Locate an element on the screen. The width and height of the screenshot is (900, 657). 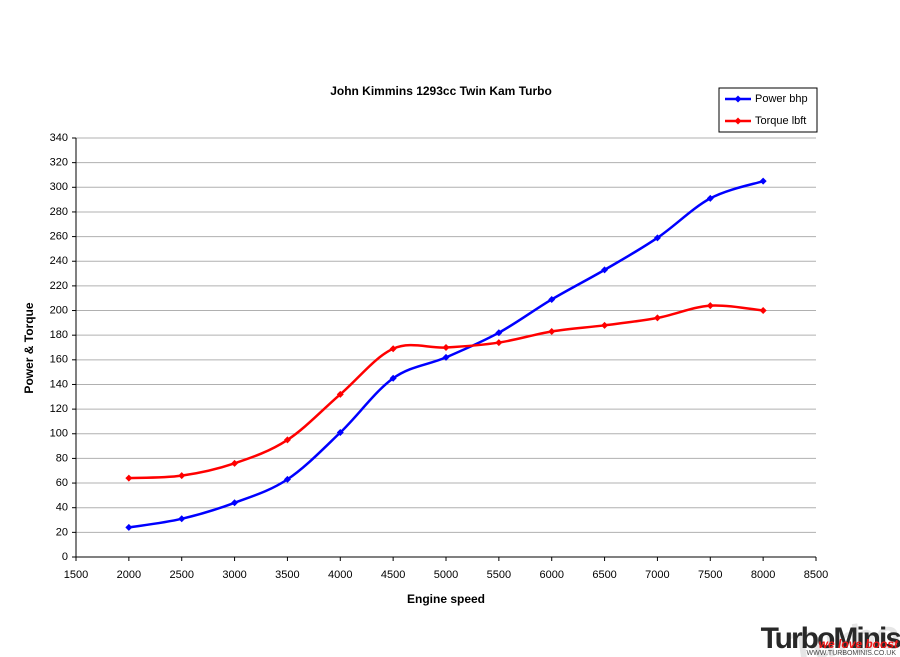
x-tick-label: 6500 is located at coordinates (604, 575).